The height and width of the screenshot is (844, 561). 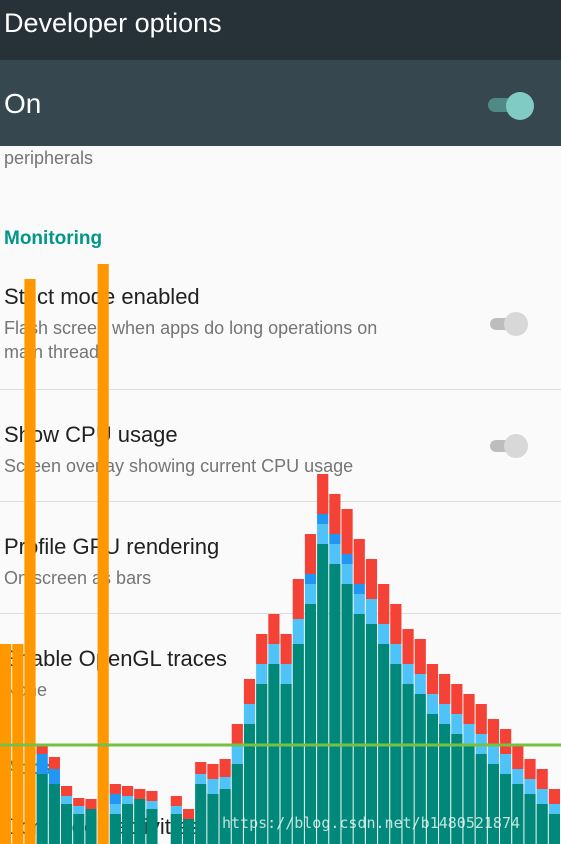 I want to click on setting-summary-line2: main thread, so click(x=52, y=352).